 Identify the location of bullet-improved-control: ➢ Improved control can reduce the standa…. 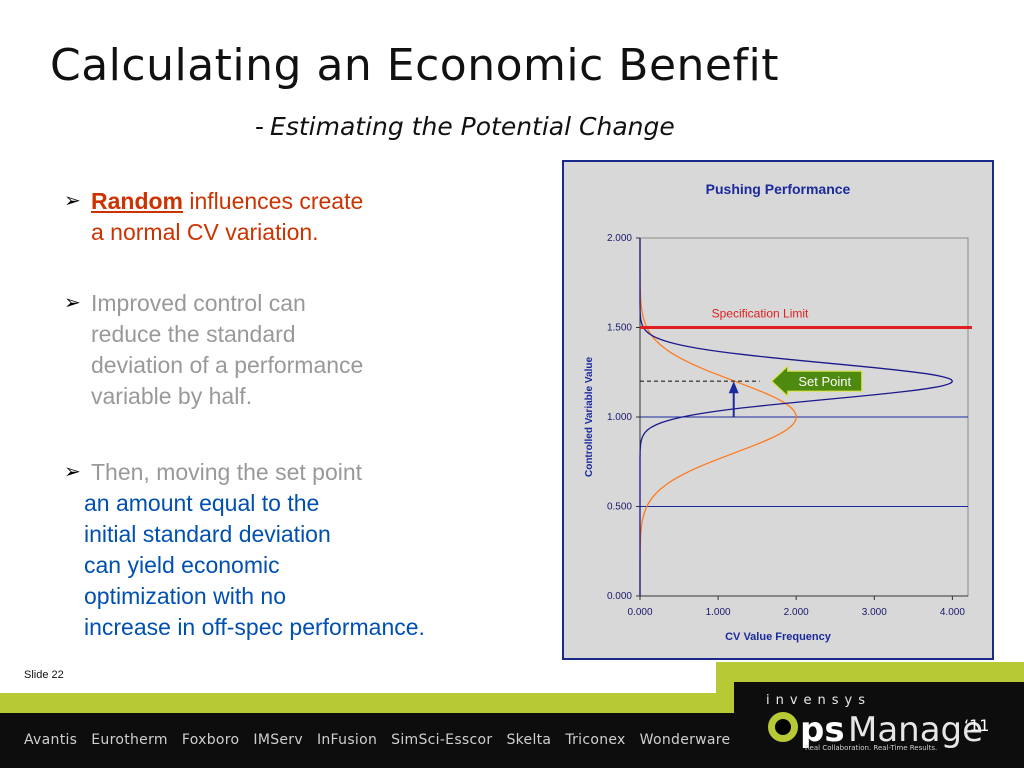
(213, 350).